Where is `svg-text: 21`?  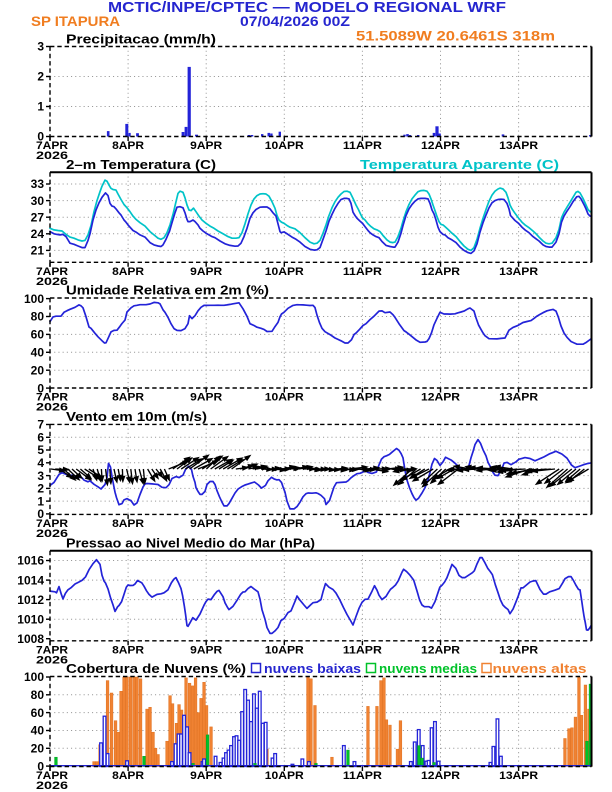 svg-text: 21 is located at coordinates (38, 251).